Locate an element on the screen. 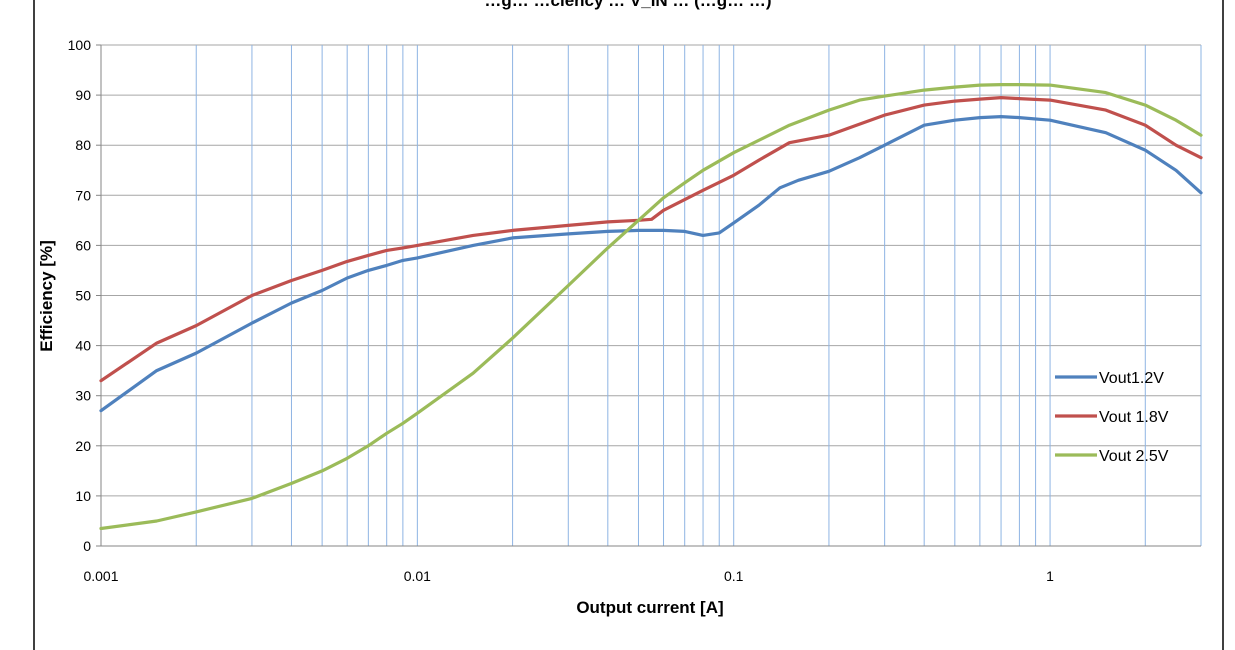  y-tick-labels: 0 10 20 30 40 50 60 70 80 90 100 is located at coordinates (80, 295).